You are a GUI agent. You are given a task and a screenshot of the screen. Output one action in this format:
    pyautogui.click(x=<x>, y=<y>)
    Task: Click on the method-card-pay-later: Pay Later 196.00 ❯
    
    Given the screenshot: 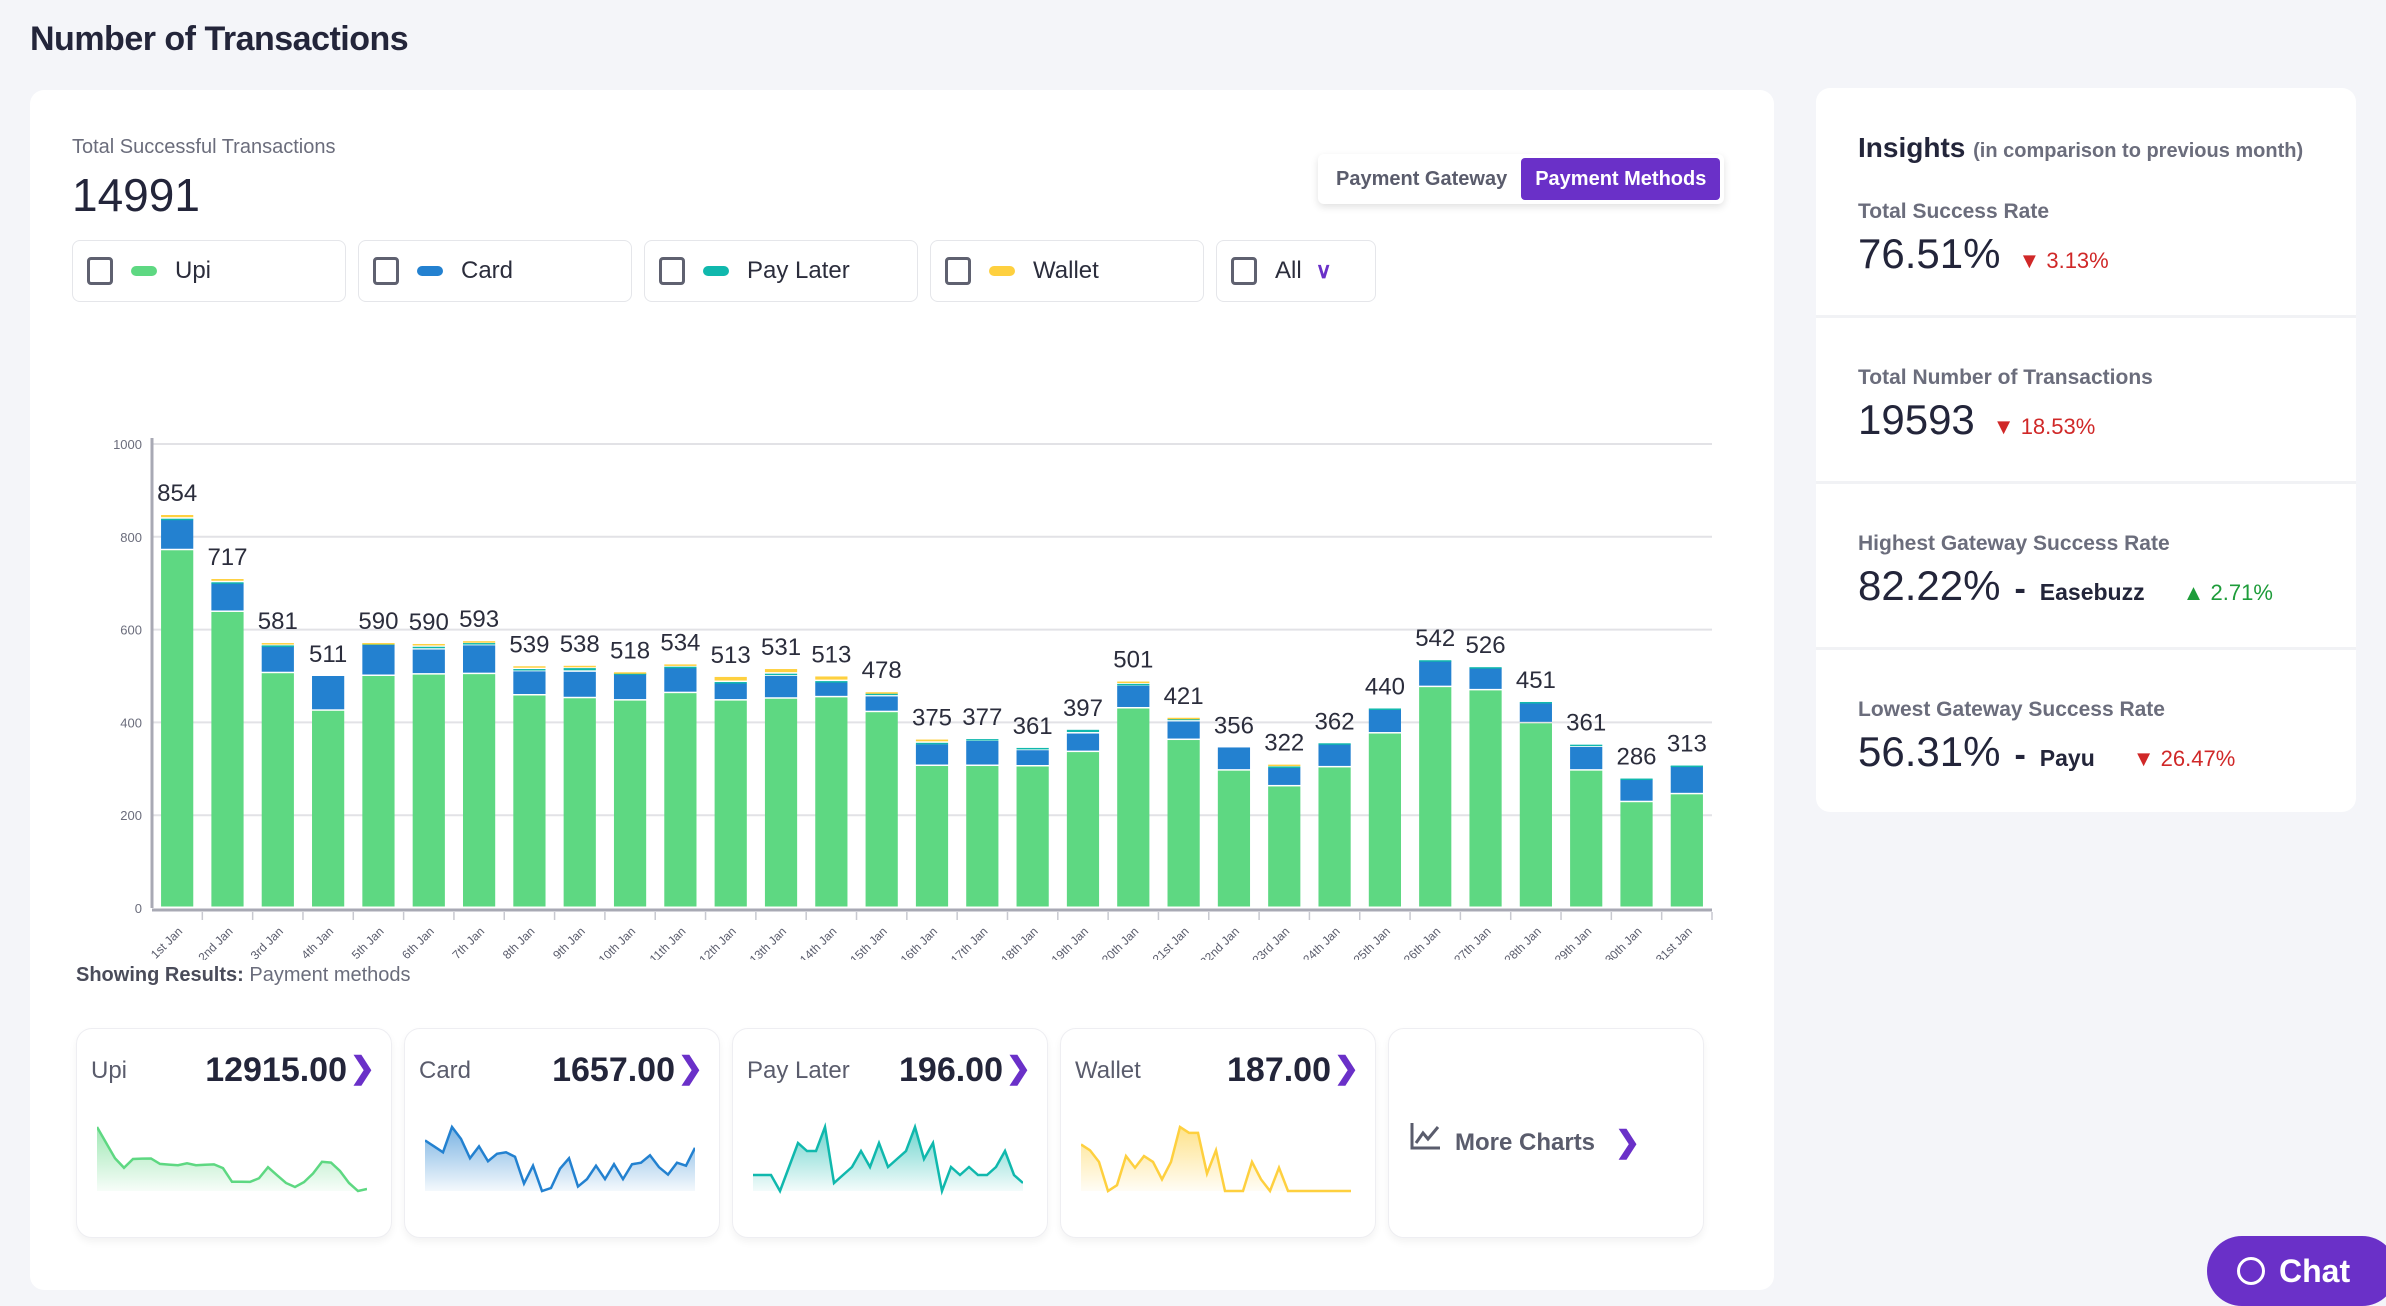 What is the action you would take?
    pyautogui.click(x=890, y=1133)
    